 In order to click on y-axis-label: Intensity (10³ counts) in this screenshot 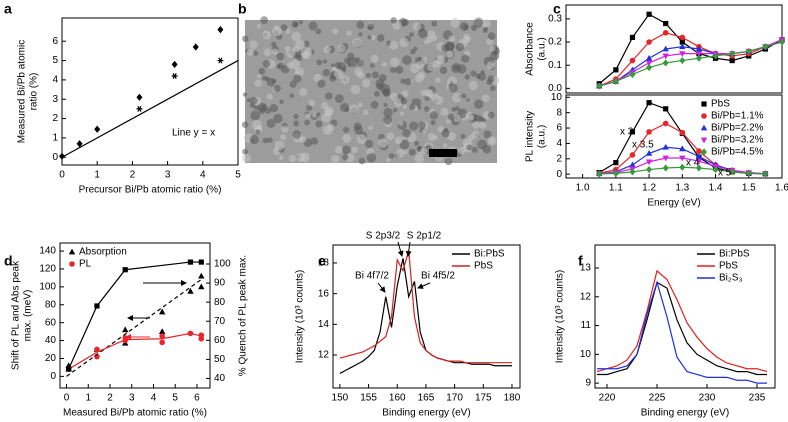, I will do `click(300, 316)`.